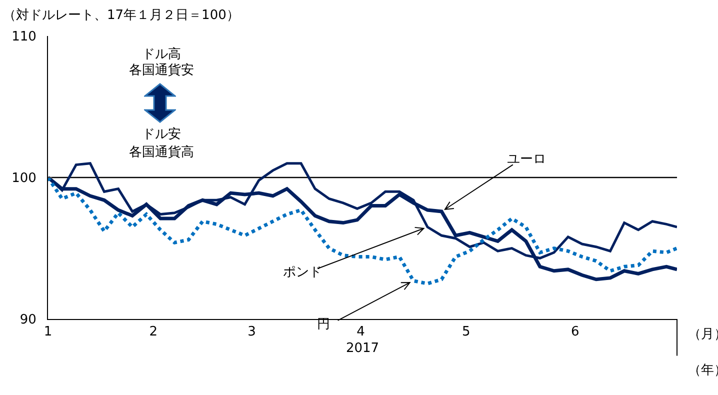 The width and height of the screenshot is (718, 395). I want to click on x-axis-title: 2017, so click(363, 348).